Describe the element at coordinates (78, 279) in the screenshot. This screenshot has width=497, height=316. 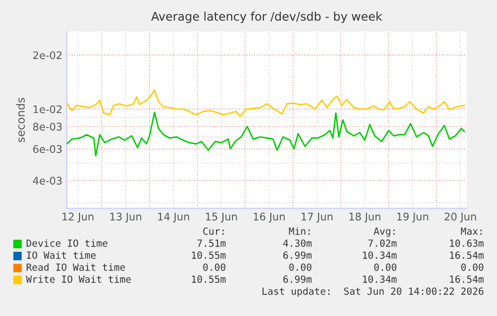
I see `legend-label: Write IO Wait time` at that location.